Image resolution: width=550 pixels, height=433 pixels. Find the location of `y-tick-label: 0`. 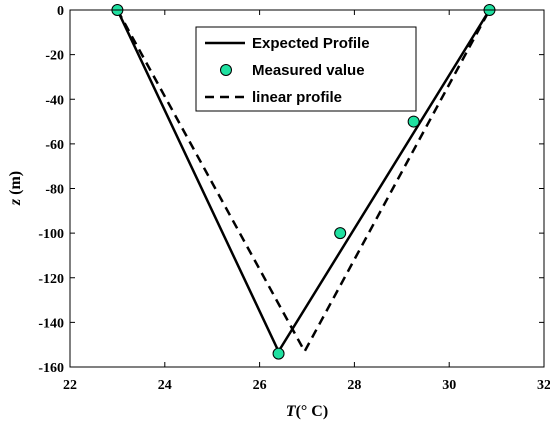

y-tick-label: 0 is located at coordinates (60, 11).